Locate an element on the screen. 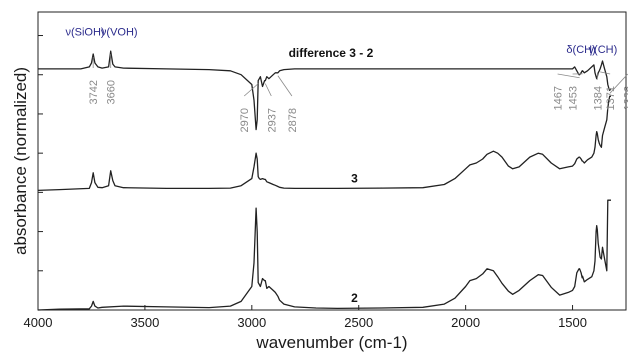  band-label: δ(CH) is located at coordinates (580, 50).